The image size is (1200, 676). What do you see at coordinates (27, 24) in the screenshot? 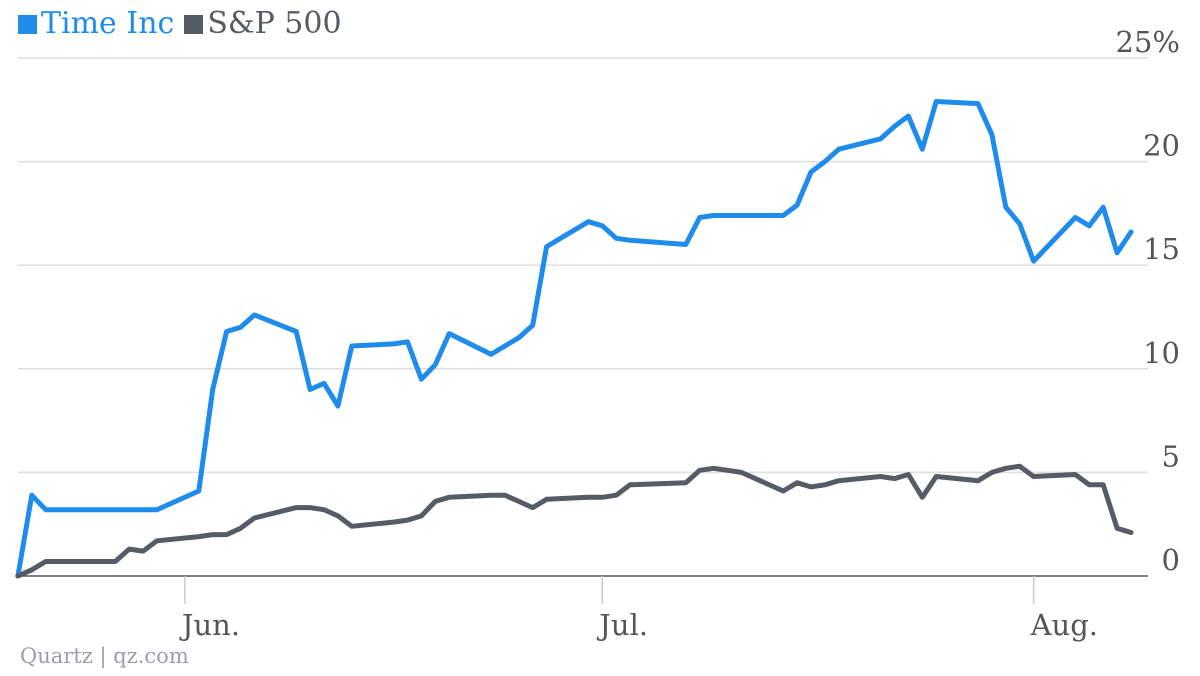
I see `legend-swatch-time-inc` at bounding box center [27, 24].